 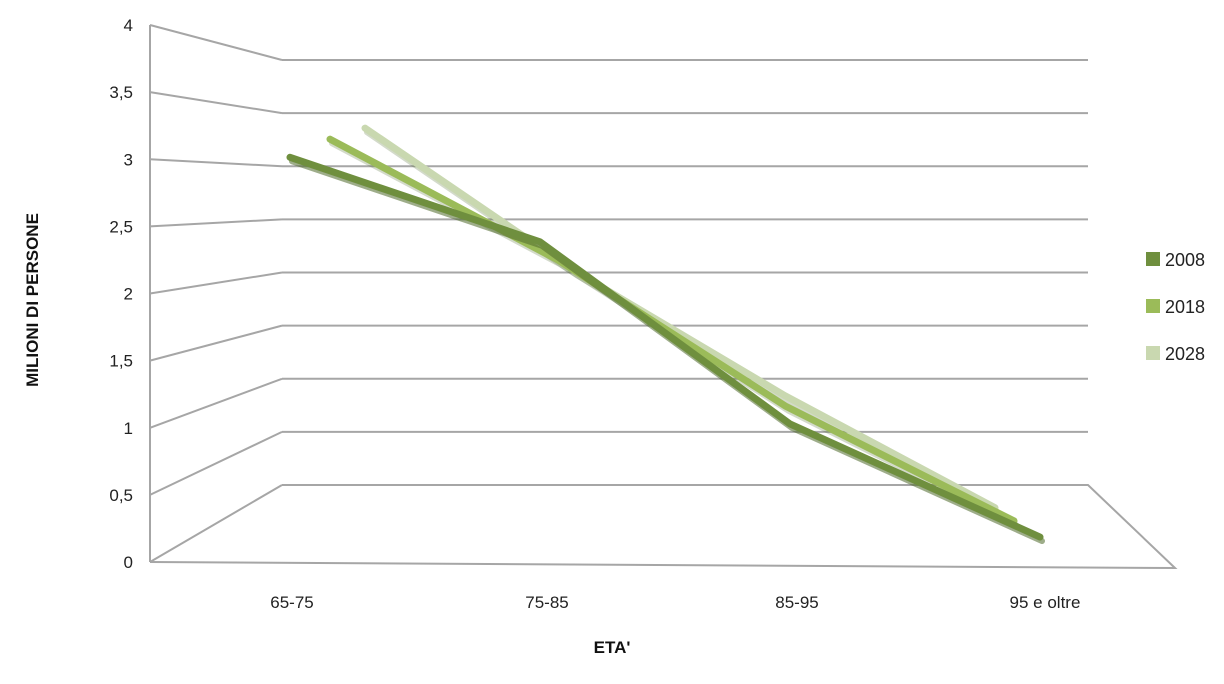 What do you see at coordinates (128, 294) in the screenshot?
I see `y-tick-label: 2` at bounding box center [128, 294].